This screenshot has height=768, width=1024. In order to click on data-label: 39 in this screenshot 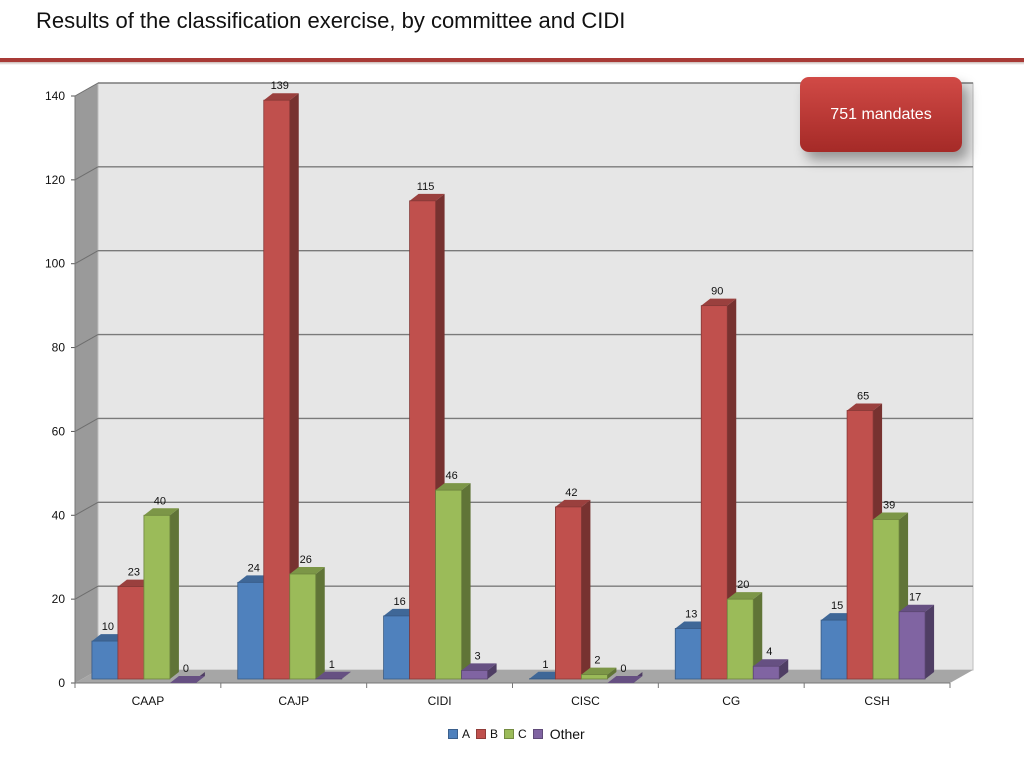, I will do `click(889, 505)`.